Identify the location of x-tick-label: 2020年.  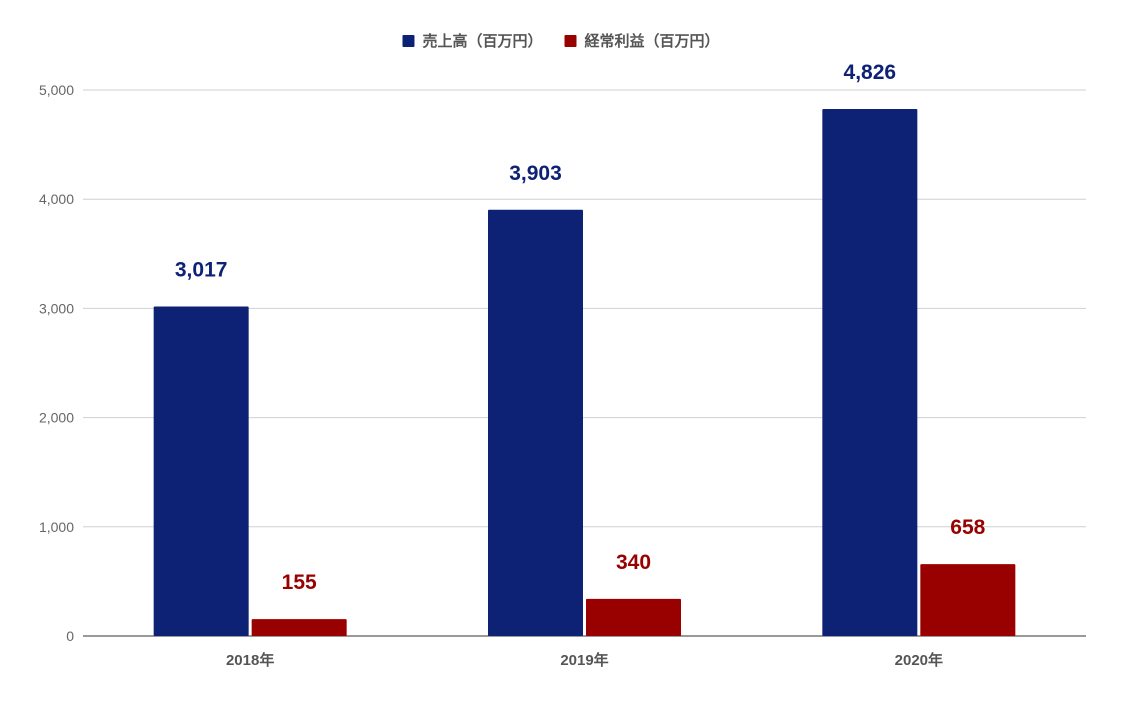
(919, 660).